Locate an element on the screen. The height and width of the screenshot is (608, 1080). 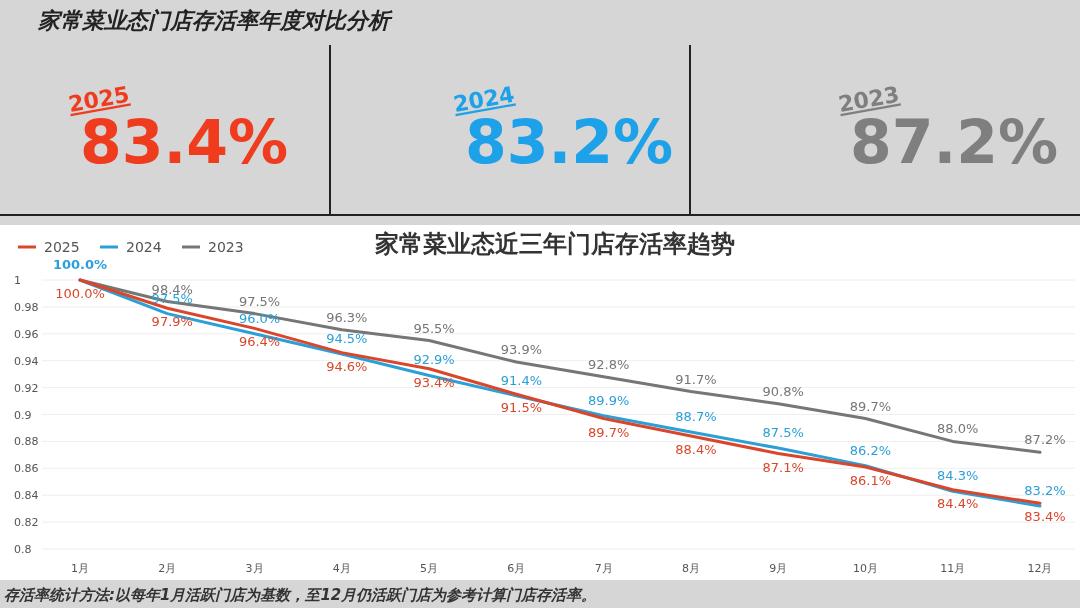
data-label: 92.8% is located at coordinates (608, 364).